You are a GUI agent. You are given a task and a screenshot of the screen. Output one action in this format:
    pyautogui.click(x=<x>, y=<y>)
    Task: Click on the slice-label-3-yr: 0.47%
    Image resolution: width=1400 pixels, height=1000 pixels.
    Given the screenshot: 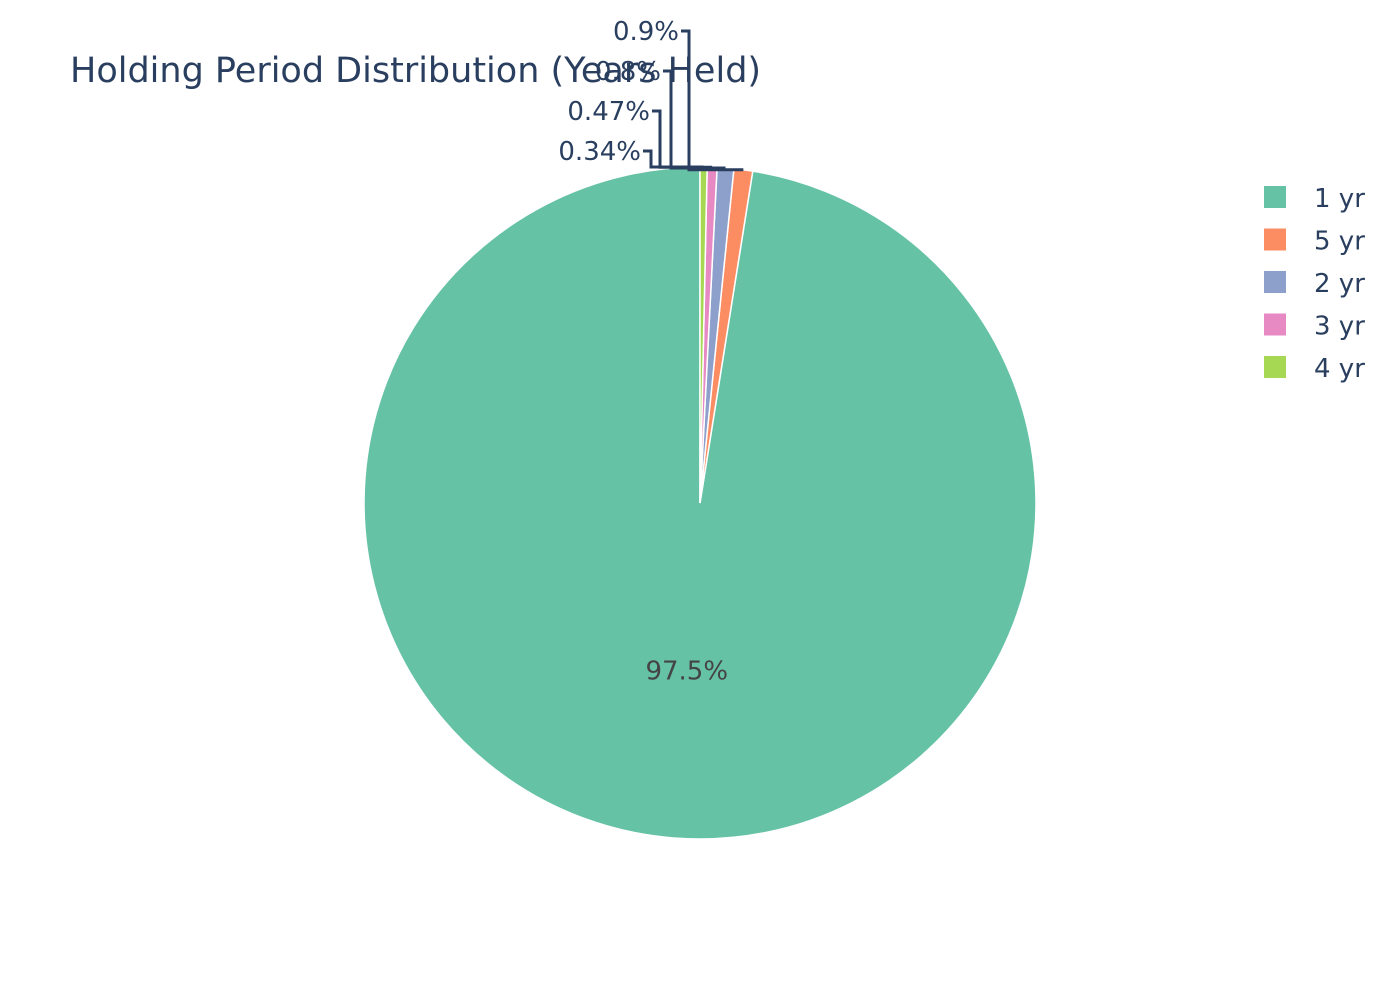 What is the action you would take?
    pyautogui.click(x=608, y=112)
    